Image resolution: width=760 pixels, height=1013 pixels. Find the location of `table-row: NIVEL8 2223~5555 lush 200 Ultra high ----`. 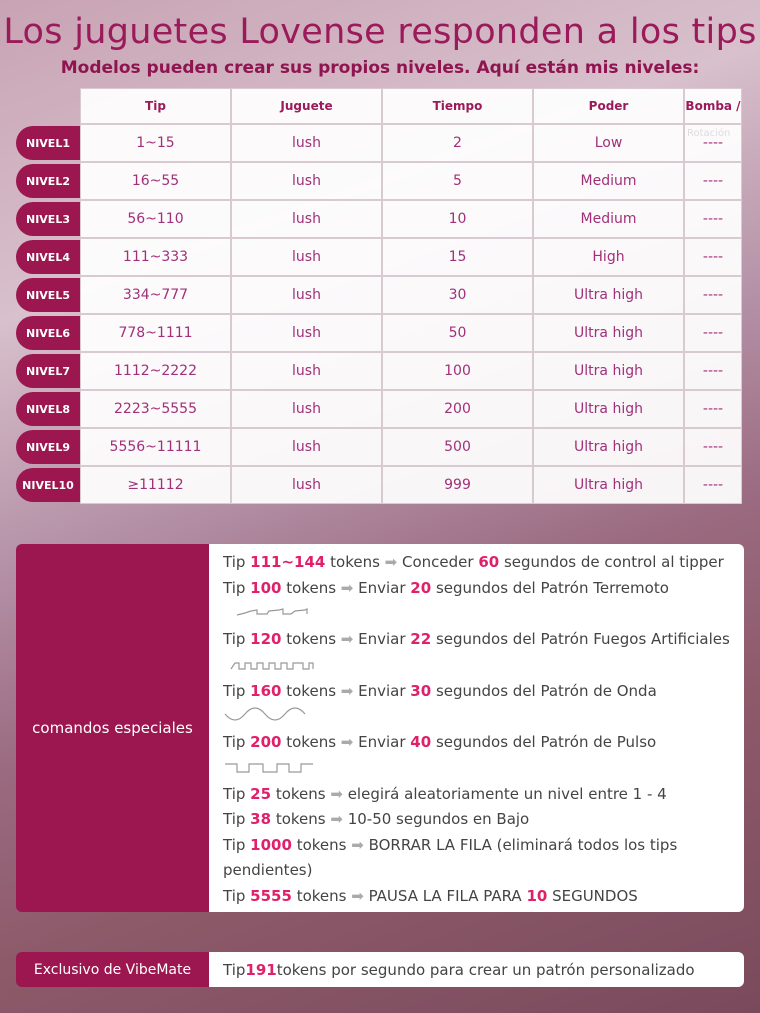

table-row: NIVEL8 2223~5555 lush 200 Ultra high ---- is located at coordinates (379, 409).